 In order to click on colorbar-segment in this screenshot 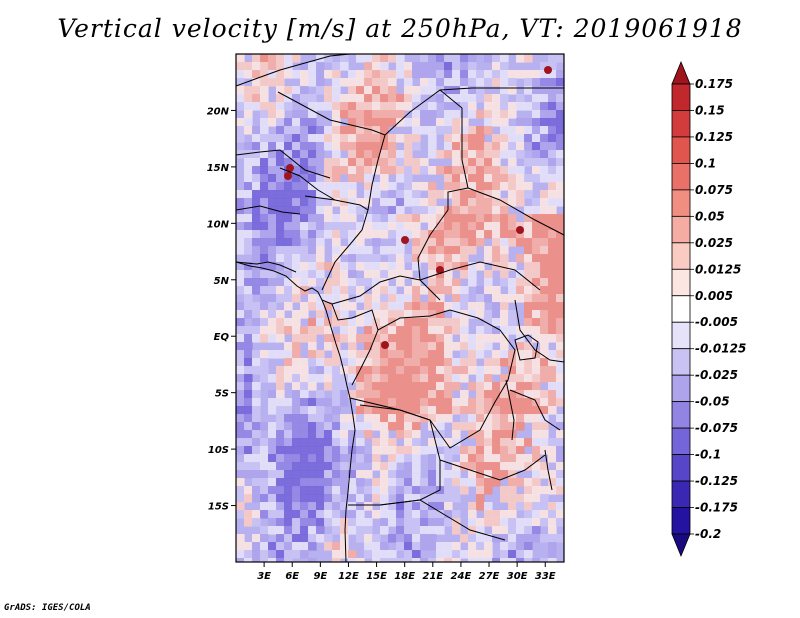, I will do `click(681, 521)`.